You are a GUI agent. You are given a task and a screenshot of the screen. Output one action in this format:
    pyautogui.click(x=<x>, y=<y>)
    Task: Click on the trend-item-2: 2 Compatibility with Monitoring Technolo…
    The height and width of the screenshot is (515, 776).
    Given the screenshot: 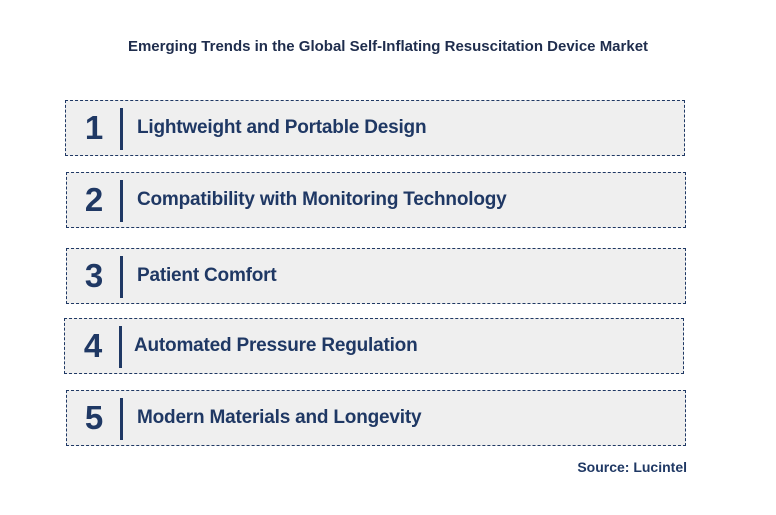 What is the action you would take?
    pyautogui.click(x=376, y=200)
    